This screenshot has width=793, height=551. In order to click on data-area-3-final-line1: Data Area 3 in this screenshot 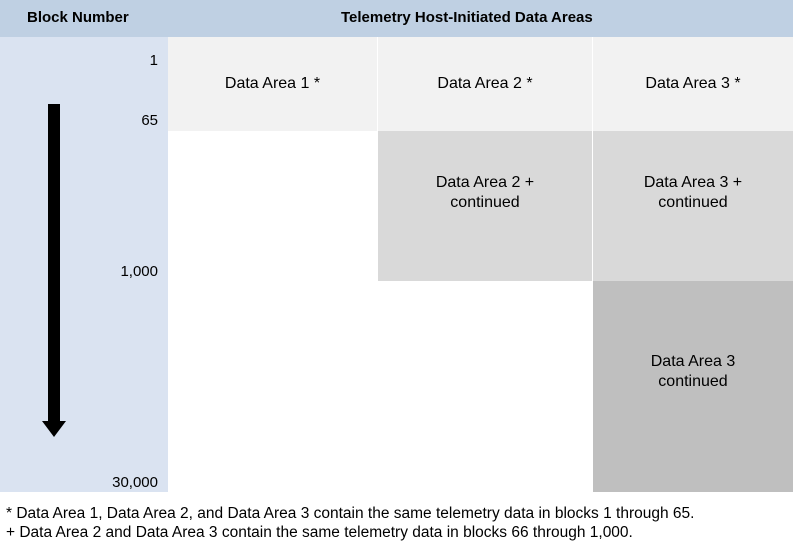, I will do `click(693, 361)`.